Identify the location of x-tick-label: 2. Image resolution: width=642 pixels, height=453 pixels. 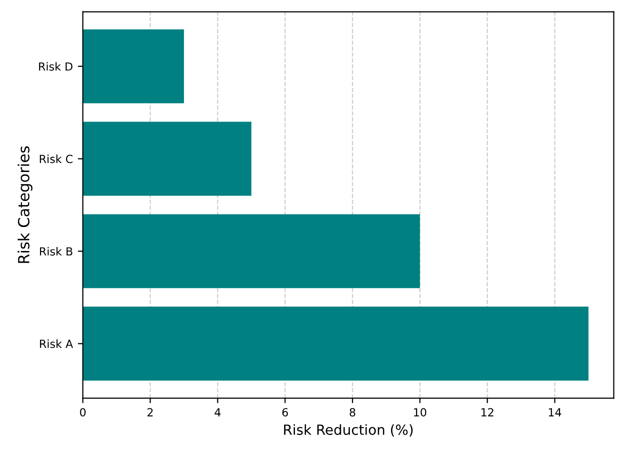
(150, 412).